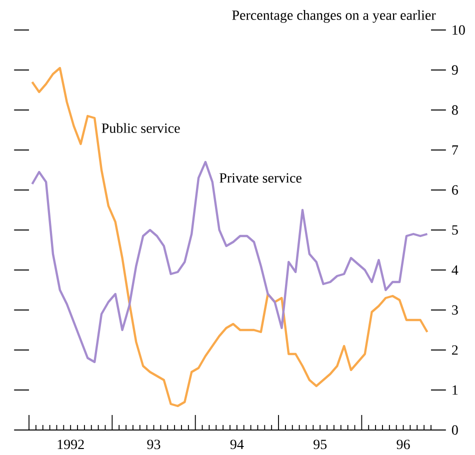 This screenshot has width=475, height=455. What do you see at coordinates (455, 350) in the screenshot?
I see `y-tick-label: 2` at bounding box center [455, 350].